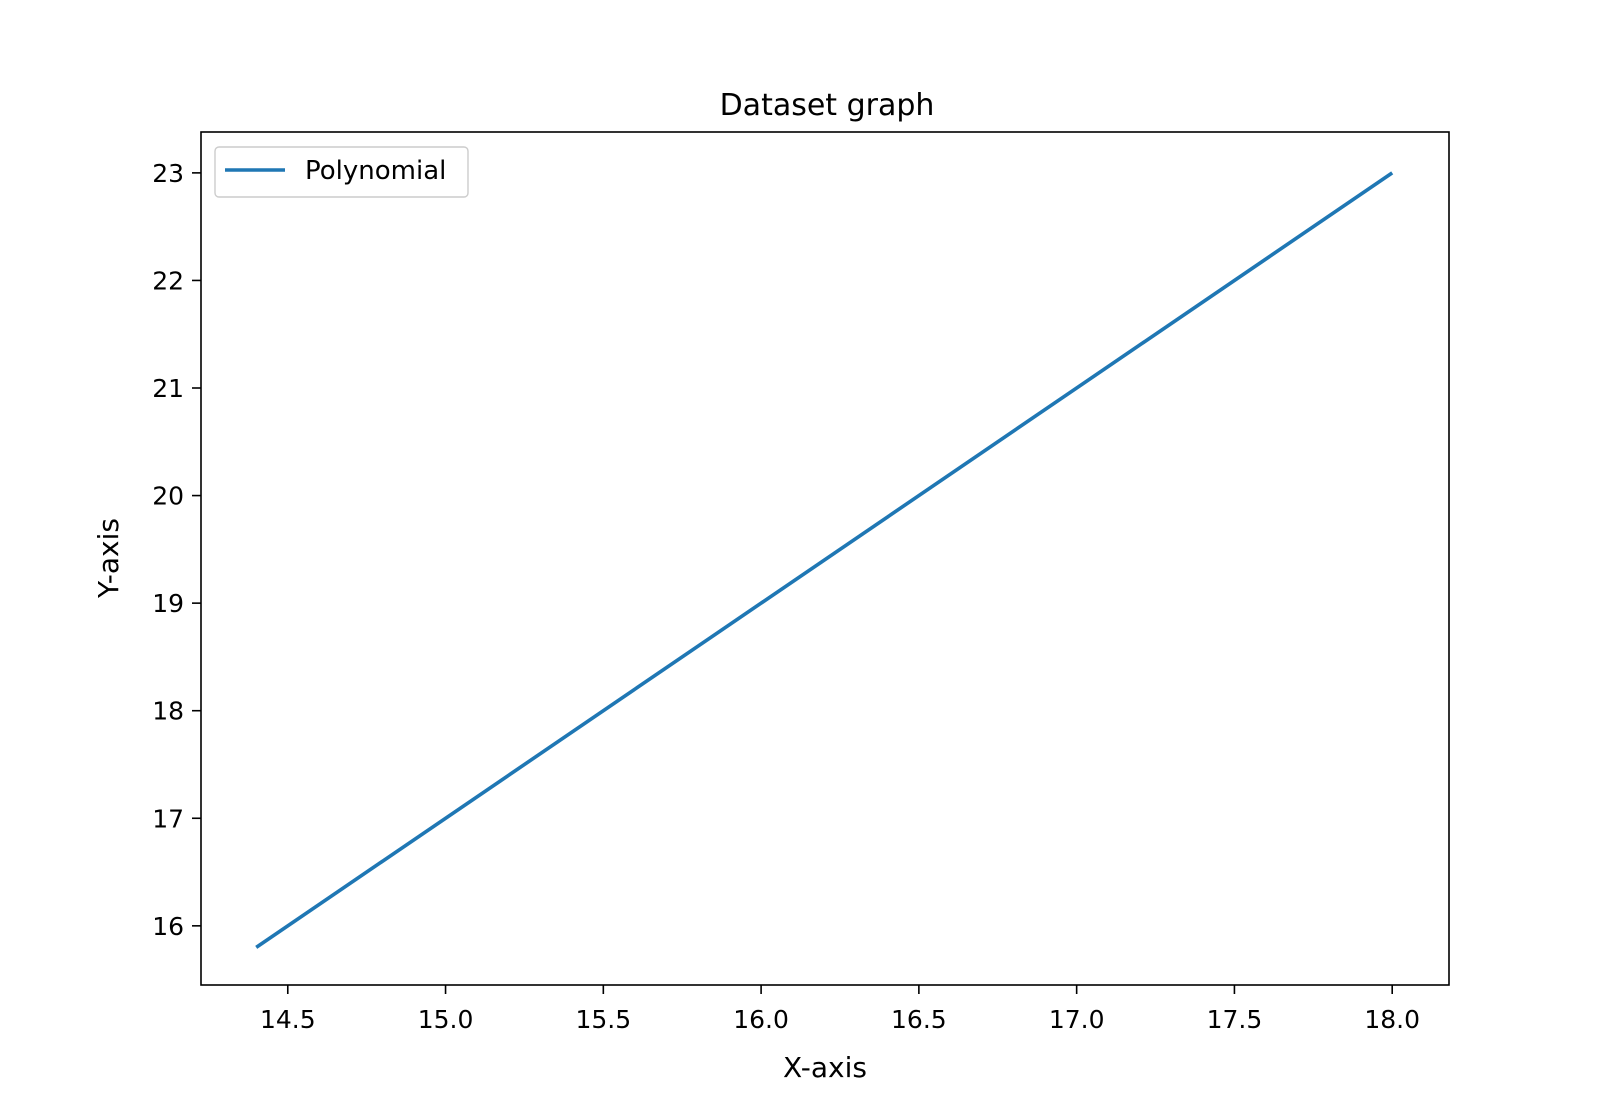 This screenshot has height=1104, width=1600. Describe the element at coordinates (168, 603) in the screenshot. I see `y-tick-label: 19` at that location.